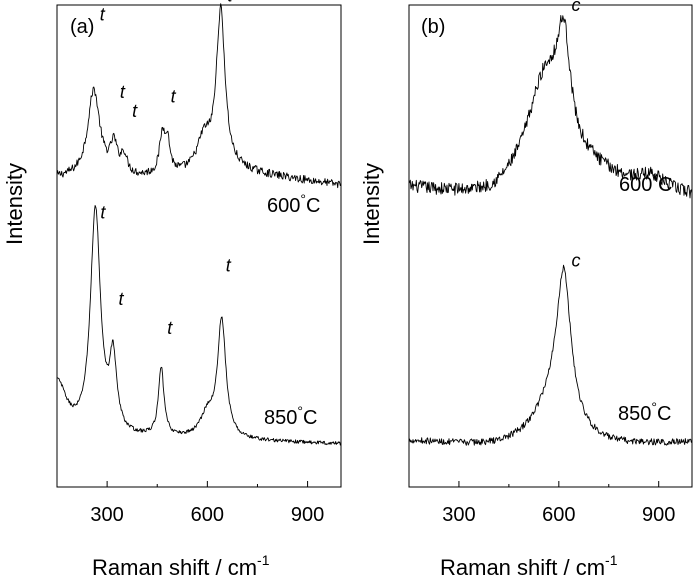 Image resolution: width=700 pixels, height=581 pixels. I want to click on y-axis-label-a: Intensity, so click(14, 204).